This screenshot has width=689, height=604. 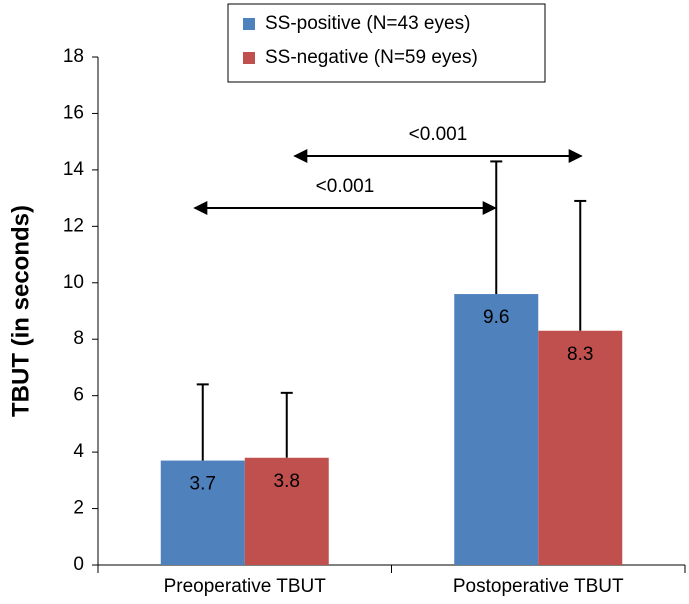 I want to click on y-tick-label: 0, so click(x=78, y=564).